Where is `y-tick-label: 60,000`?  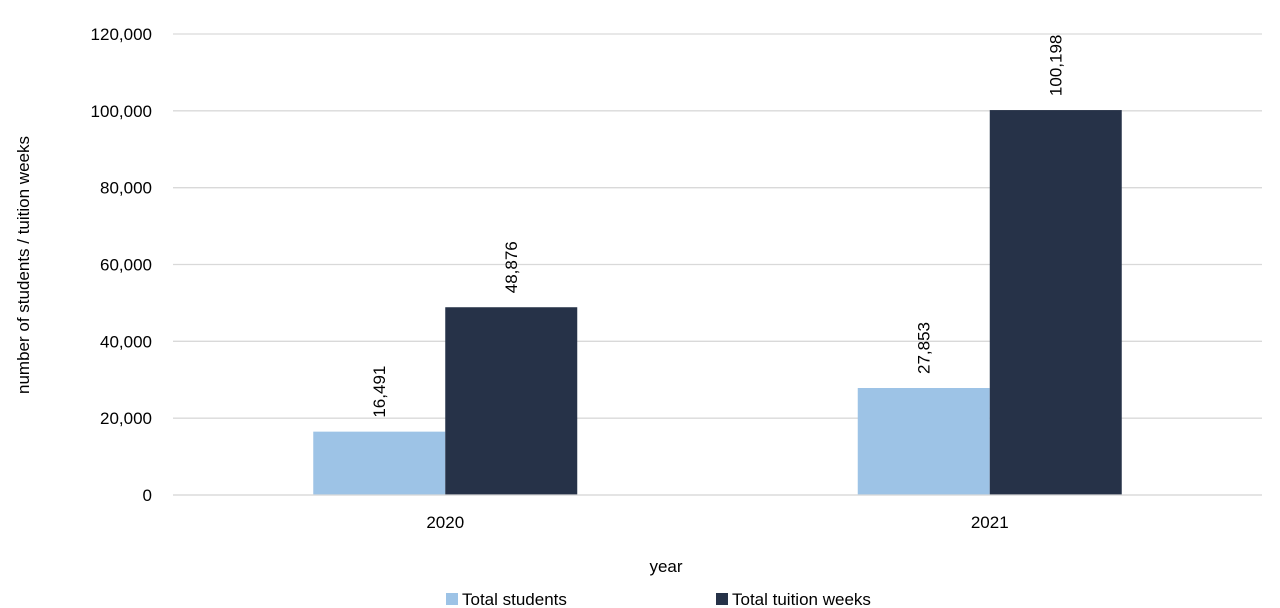 y-tick-label: 60,000 is located at coordinates (126, 265).